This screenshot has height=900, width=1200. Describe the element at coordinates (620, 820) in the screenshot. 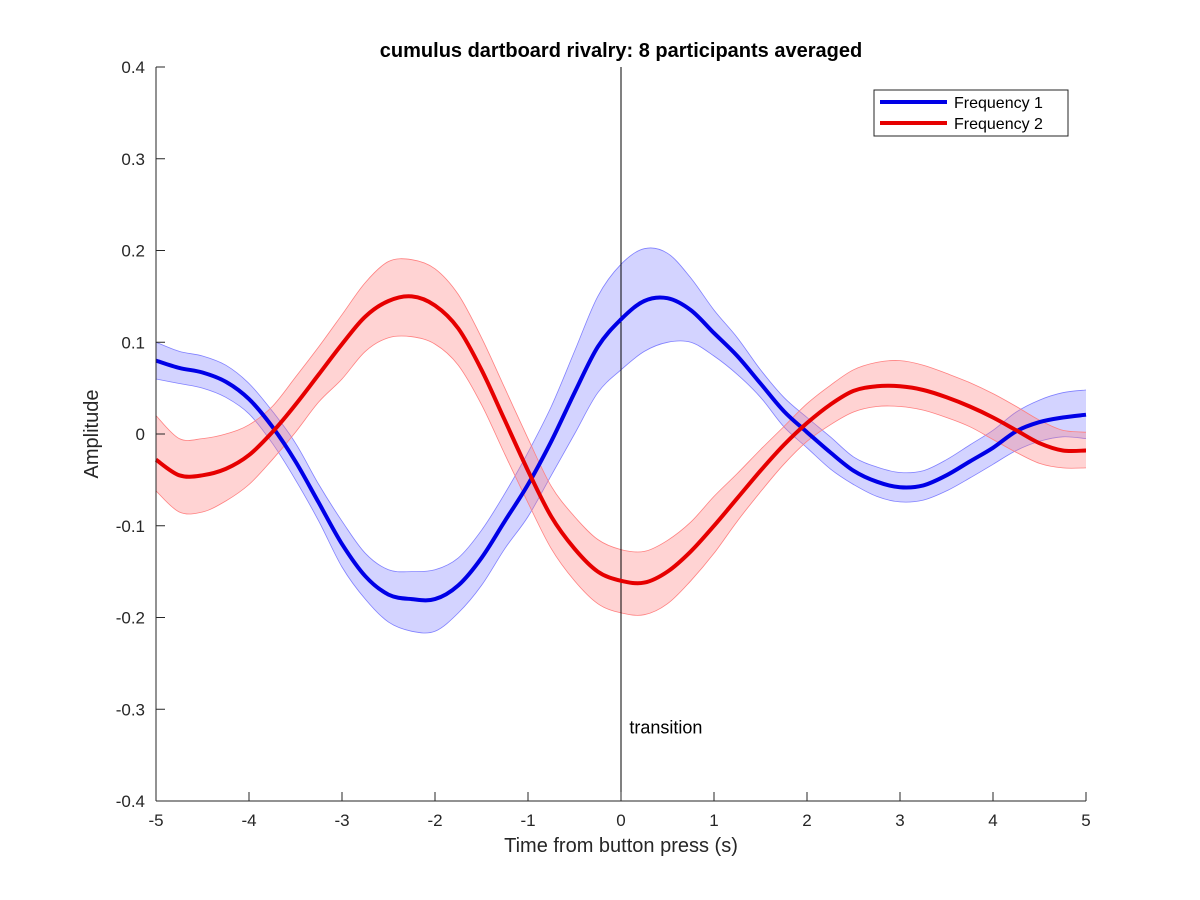

I see `x-tick-label: 0` at that location.